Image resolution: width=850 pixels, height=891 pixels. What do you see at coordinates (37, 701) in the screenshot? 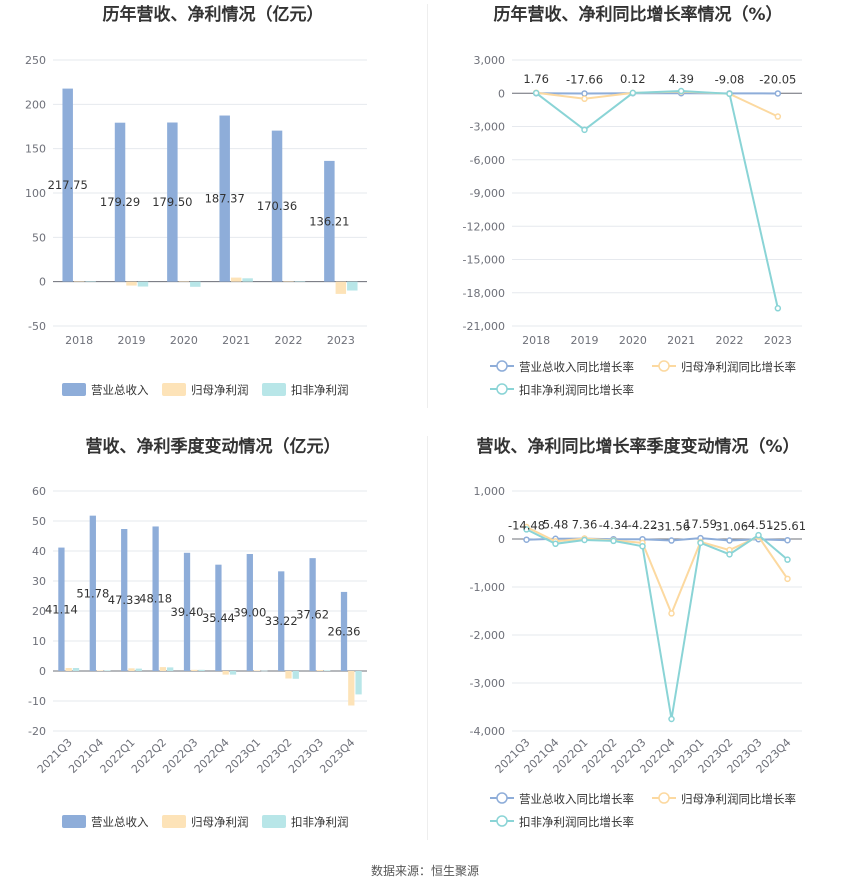
I see `y-tick-label: -10` at bounding box center [37, 701].